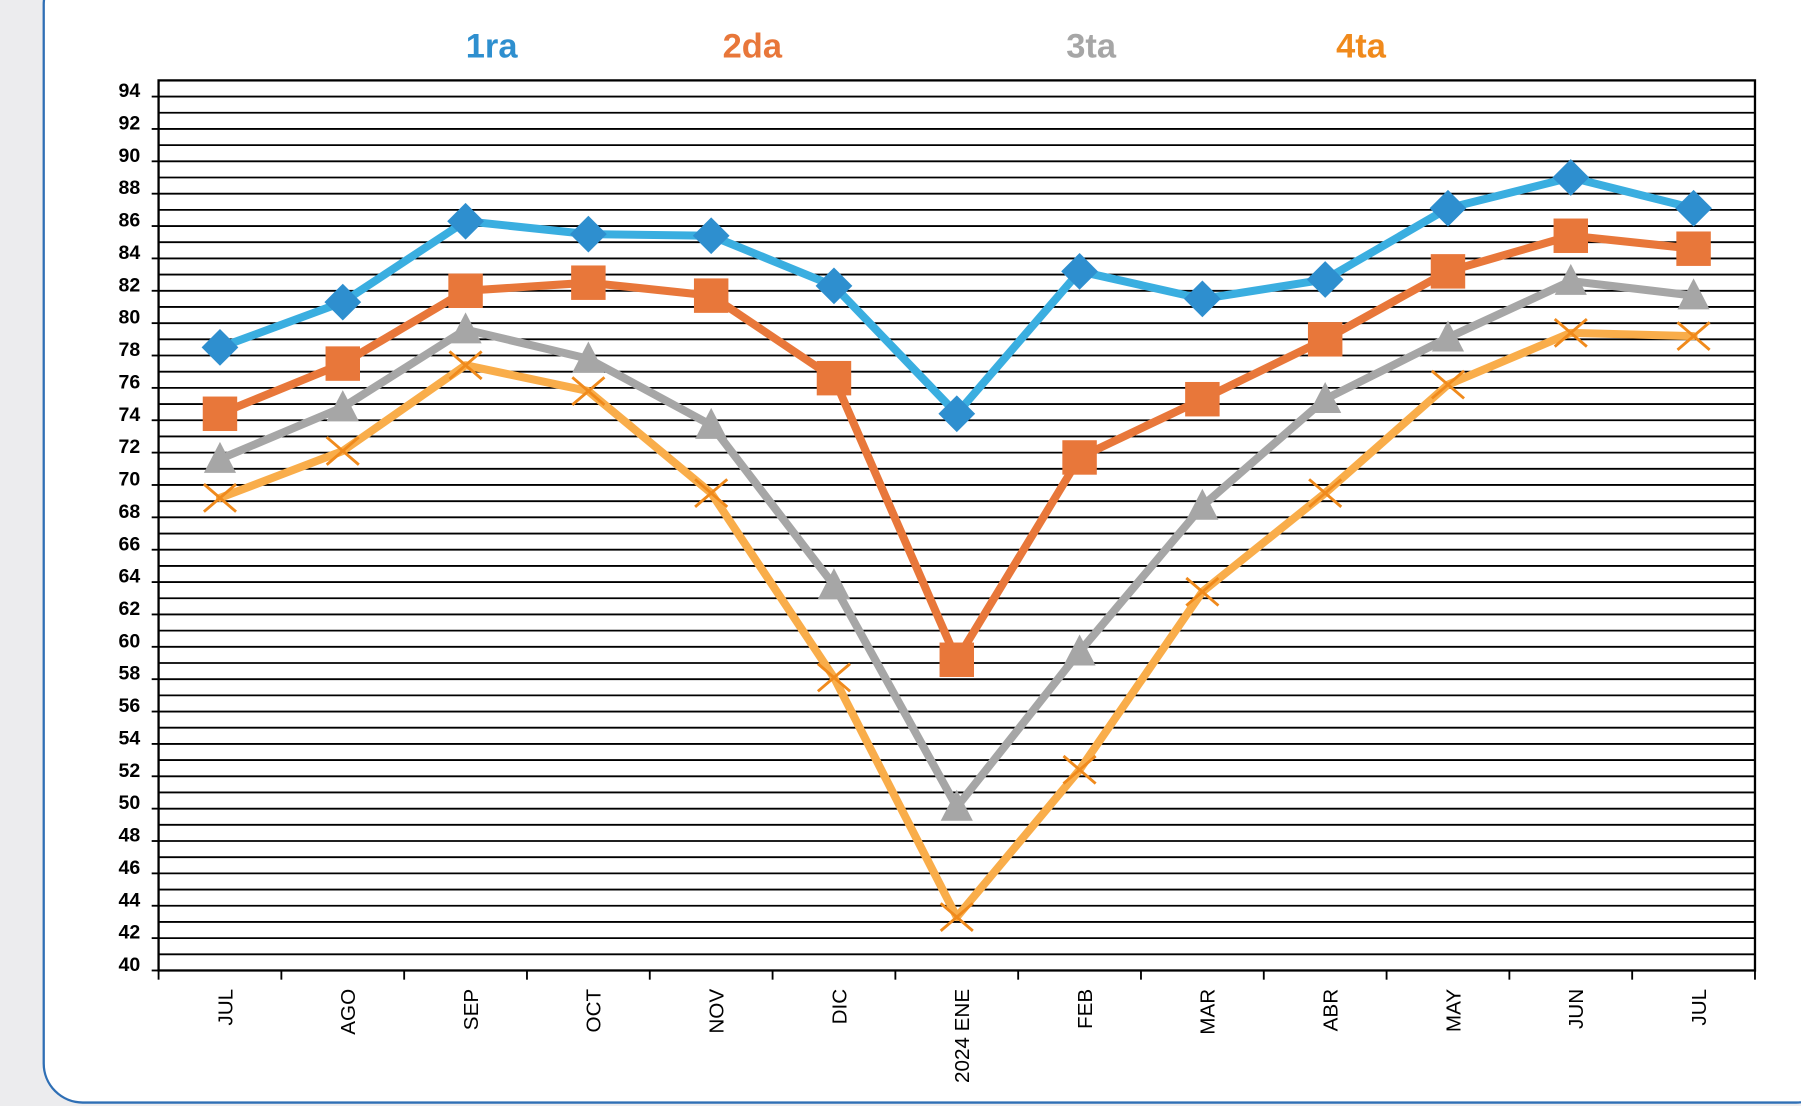  What do you see at coordinates (717, 1011) in the screenshot?
I see `x-tick-label: NOV` at bounding box center [717, 1011].